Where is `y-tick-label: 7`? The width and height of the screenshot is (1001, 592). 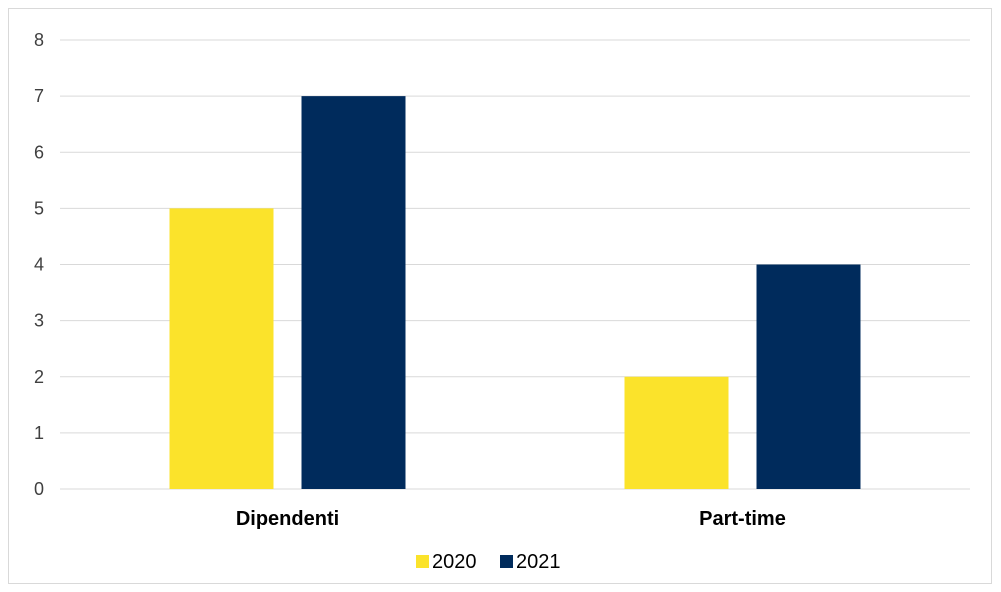
y-tick-label: 7 is located at coordinates (39, 96).